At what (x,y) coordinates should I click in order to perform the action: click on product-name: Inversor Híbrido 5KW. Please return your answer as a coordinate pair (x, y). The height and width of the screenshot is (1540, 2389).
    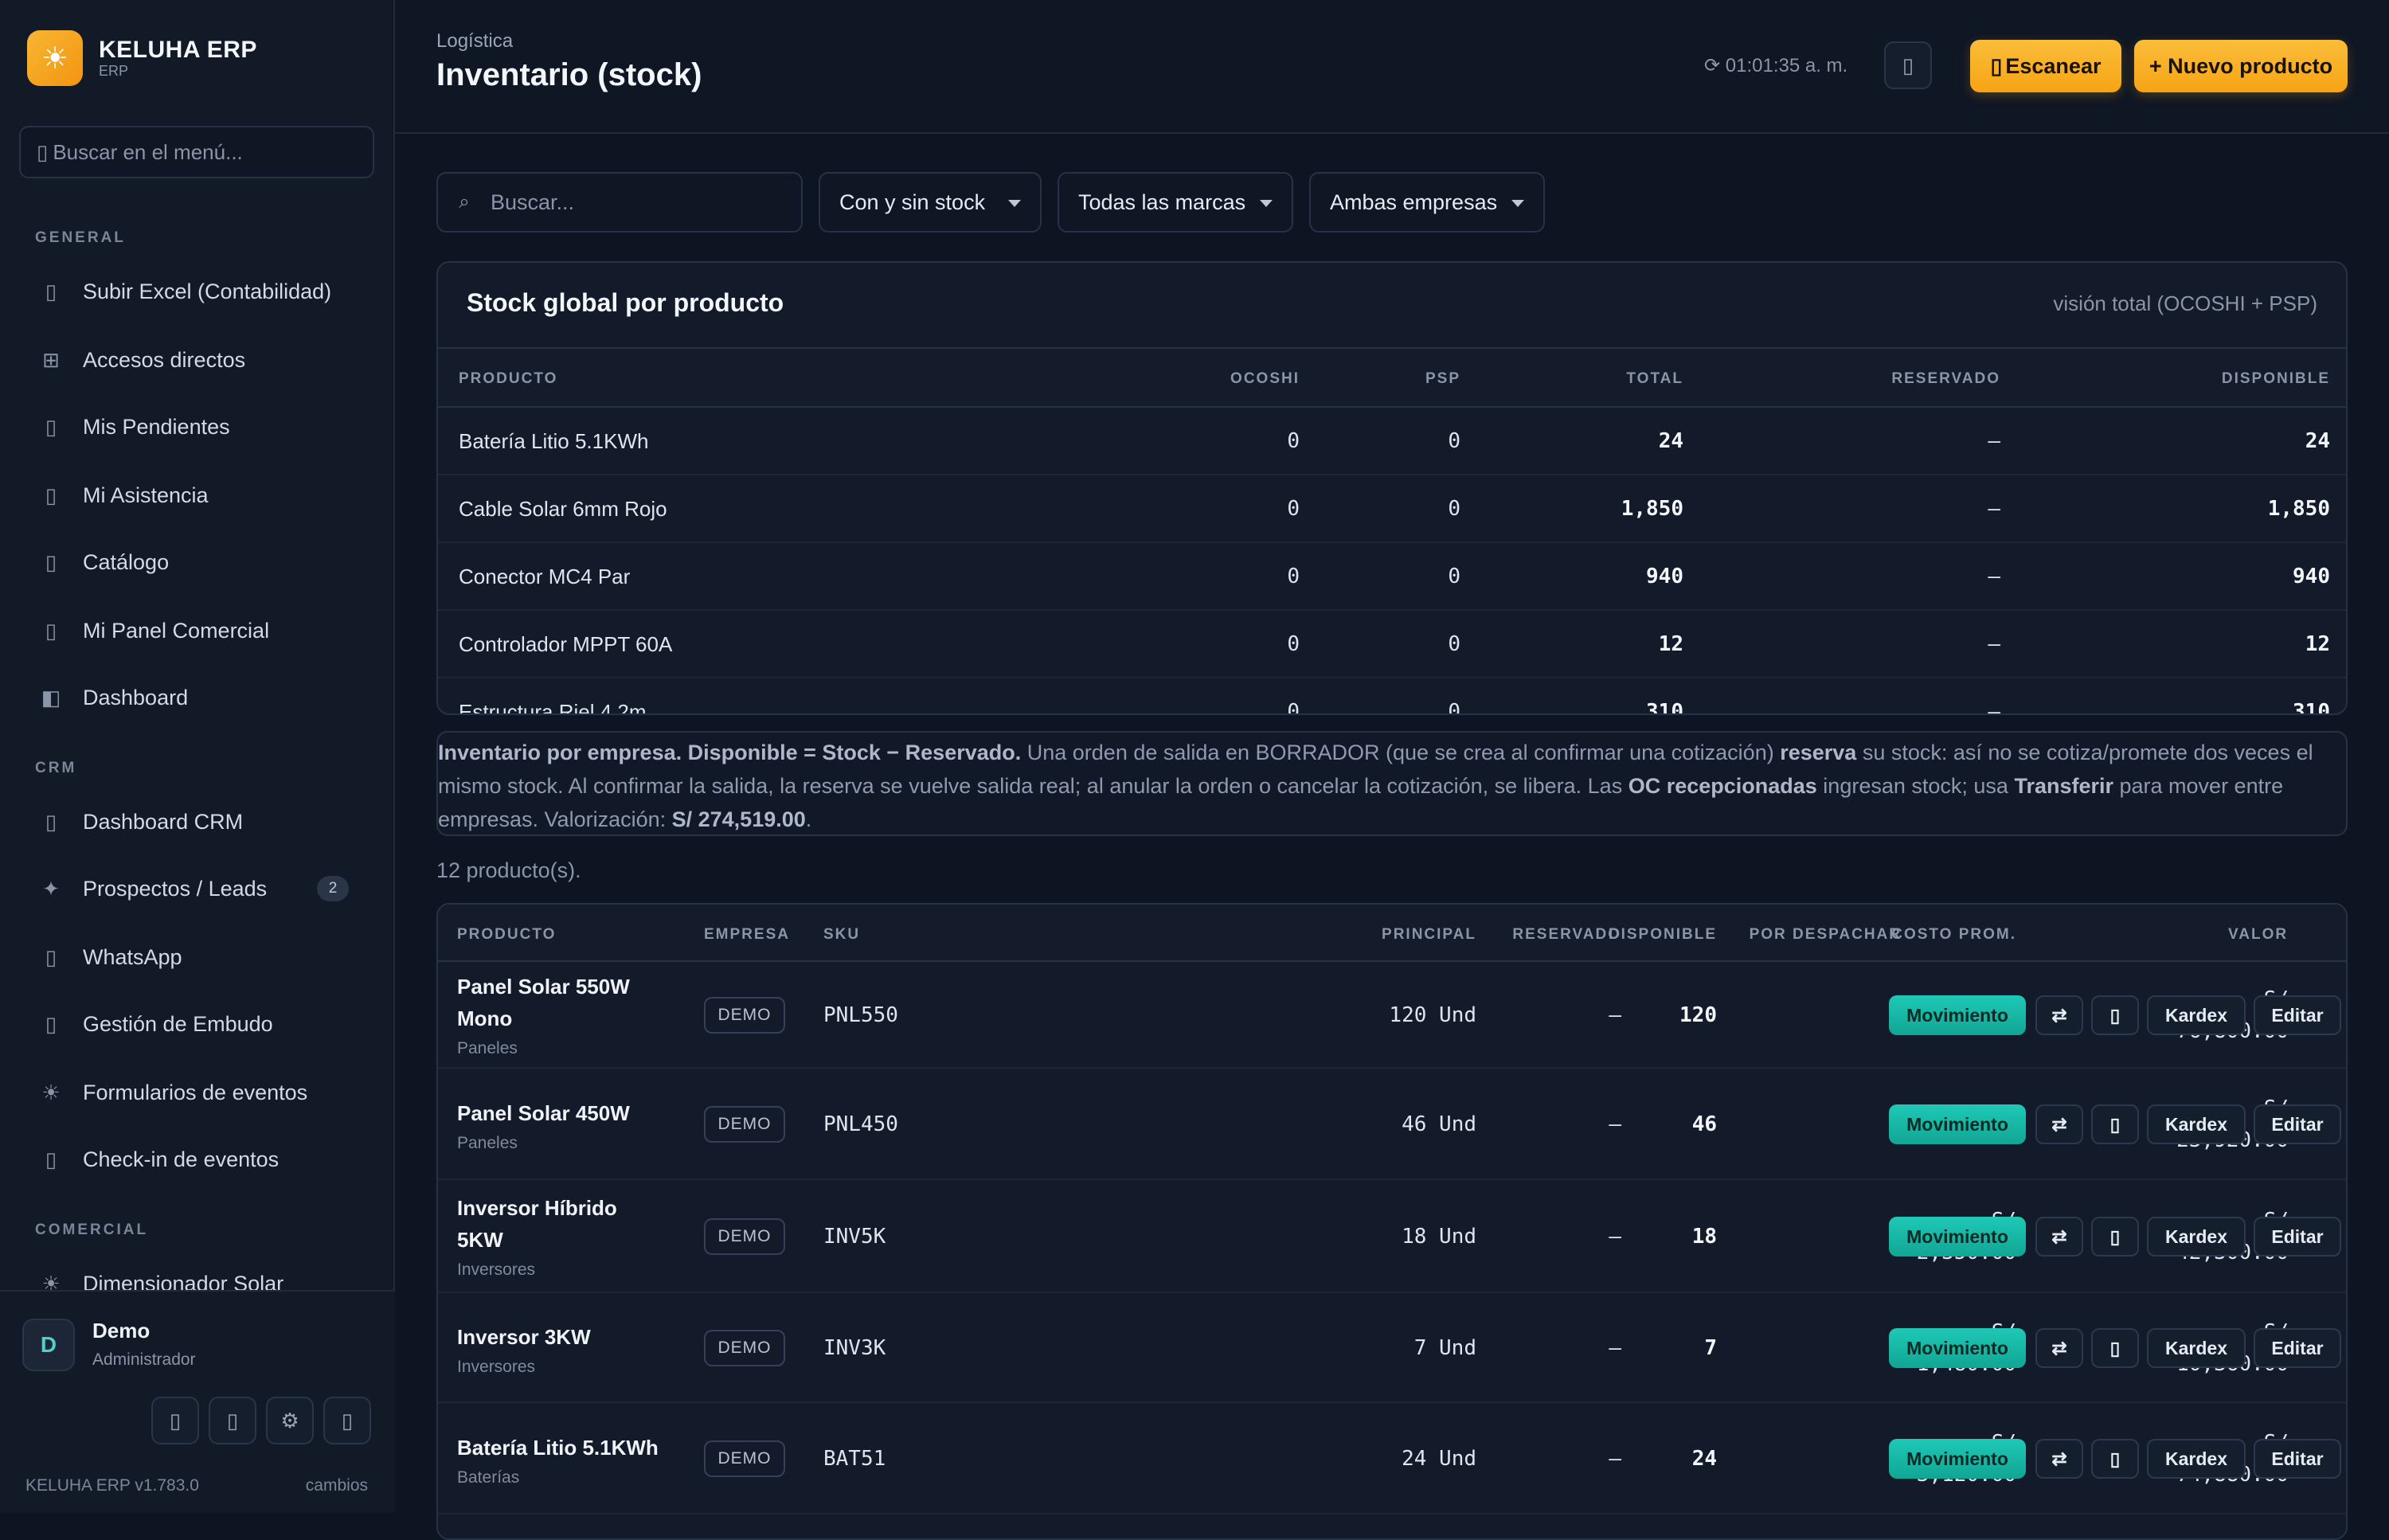
    Looking at the image, I should click on (537, 1224).